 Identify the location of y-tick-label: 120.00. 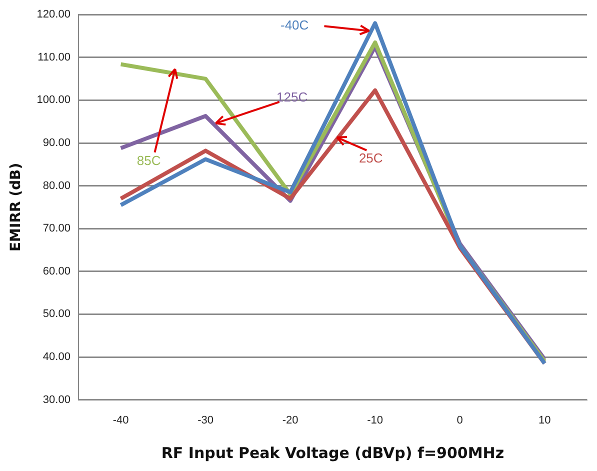
(53, 14).